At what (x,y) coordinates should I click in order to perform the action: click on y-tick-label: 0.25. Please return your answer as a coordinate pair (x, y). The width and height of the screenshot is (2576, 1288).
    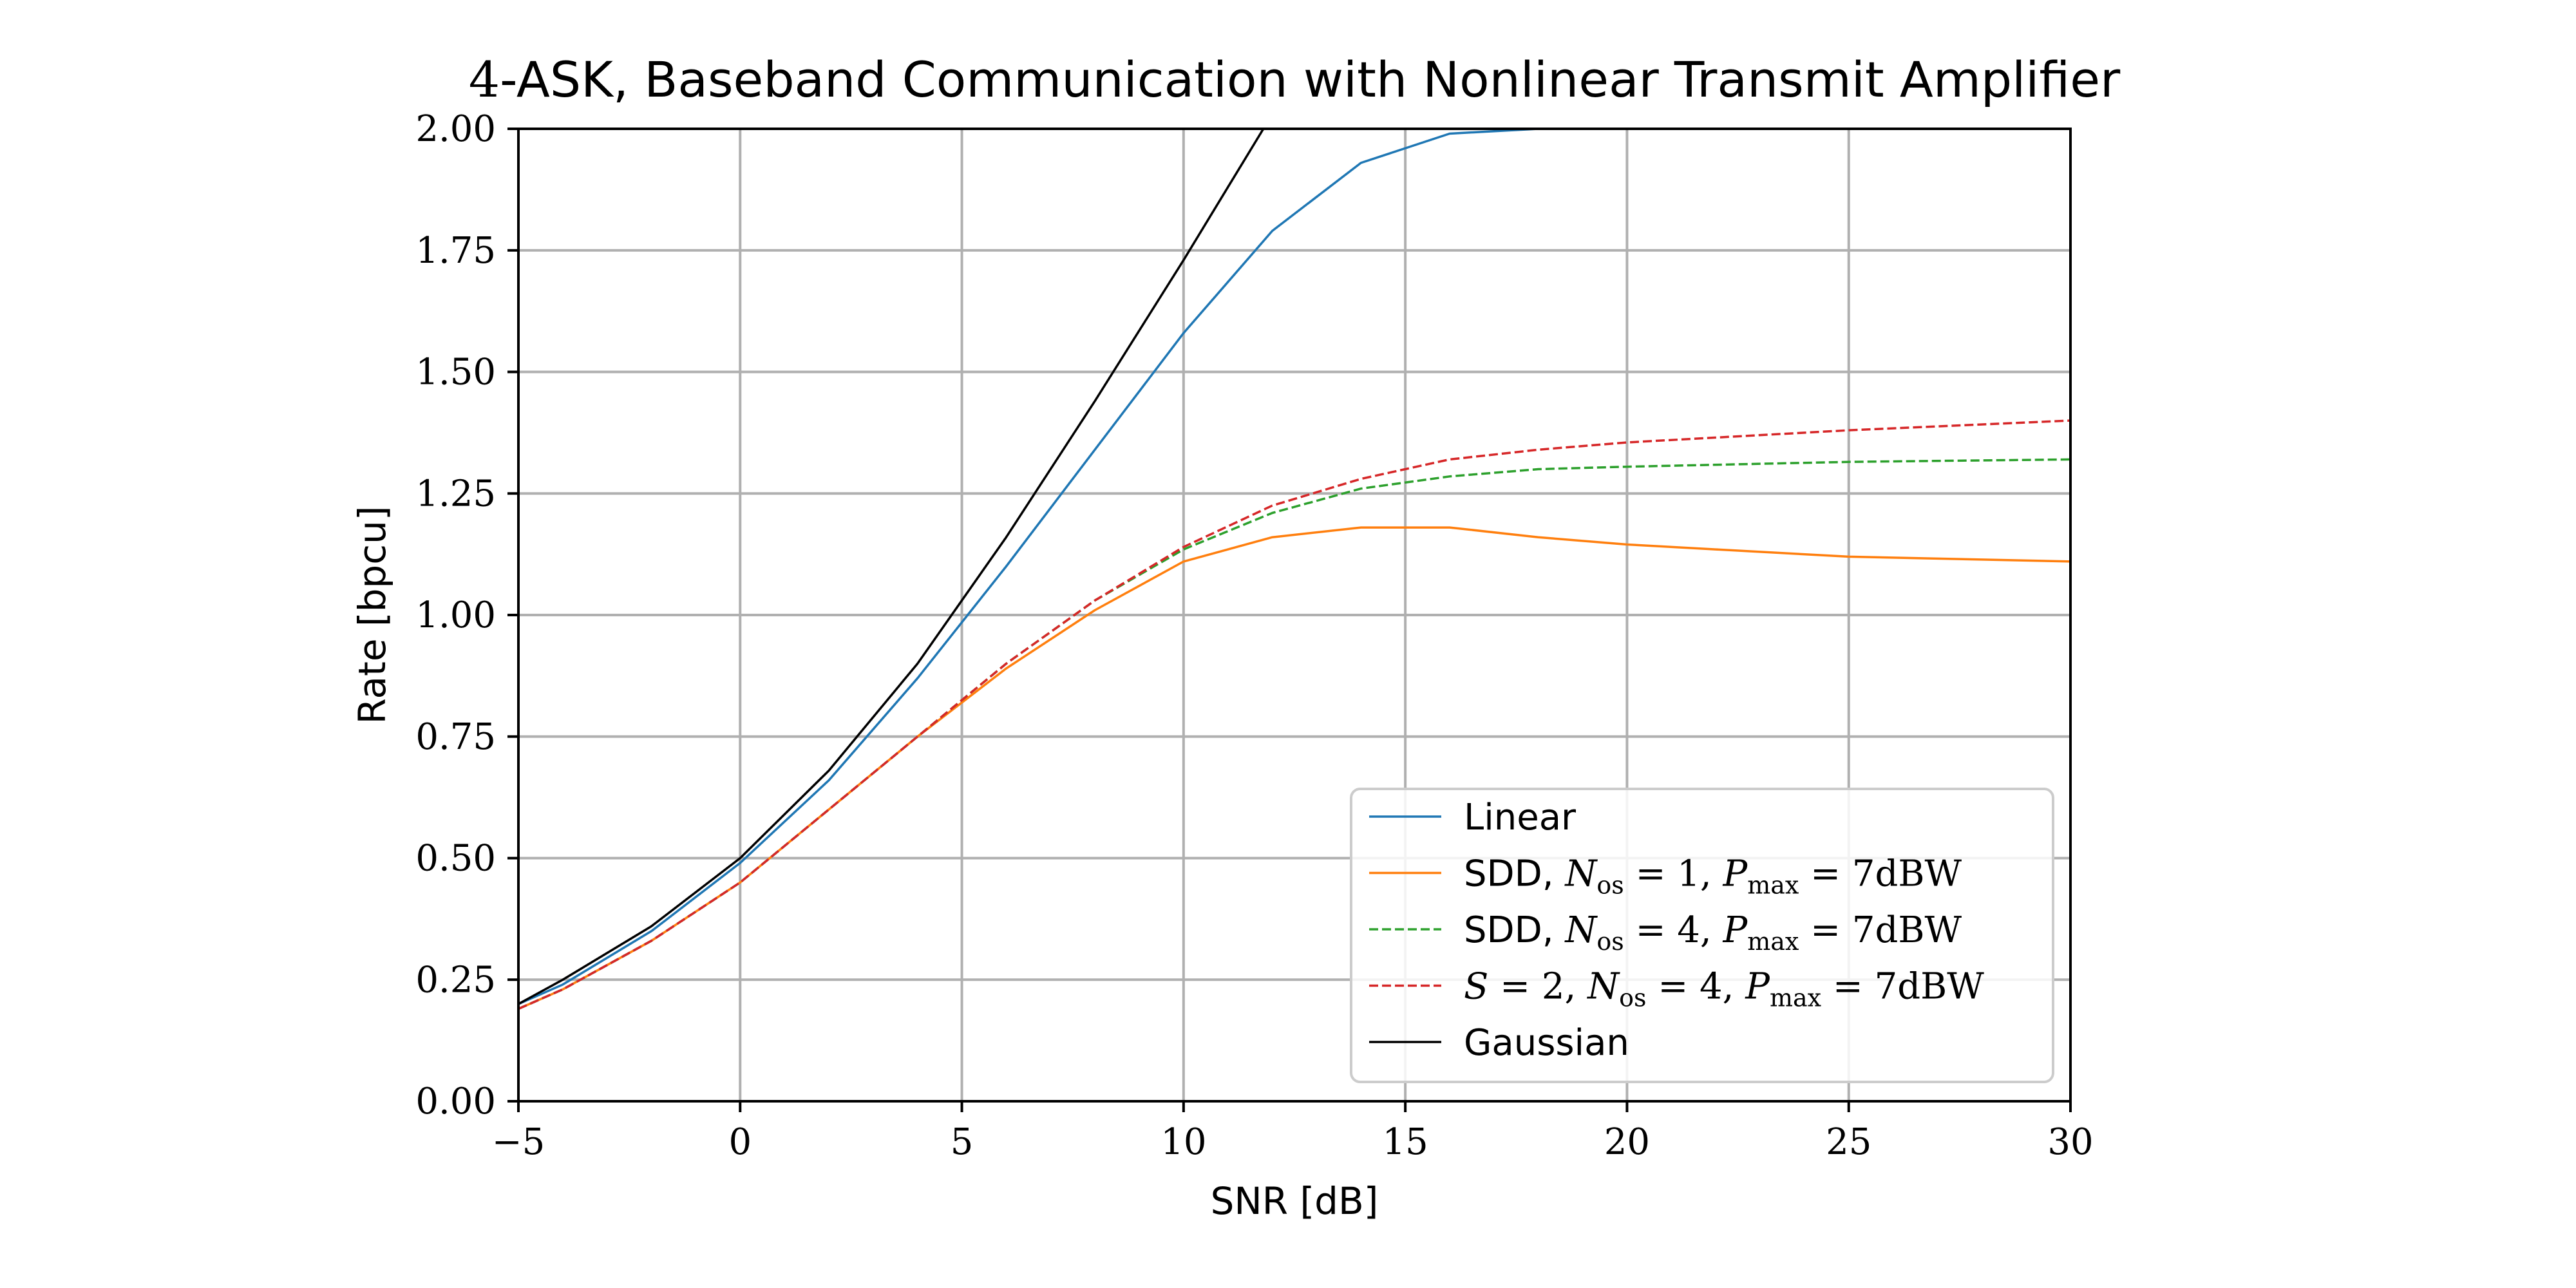
    Looking at the image, I should click on (455, 980).